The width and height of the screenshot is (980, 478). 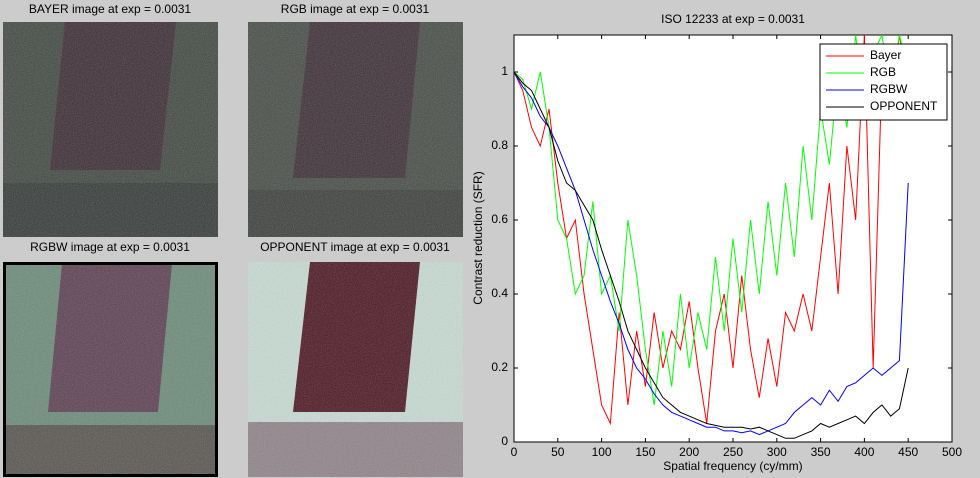 I want to click on legend-label: OPPONENT, so click(x=904, y=106).